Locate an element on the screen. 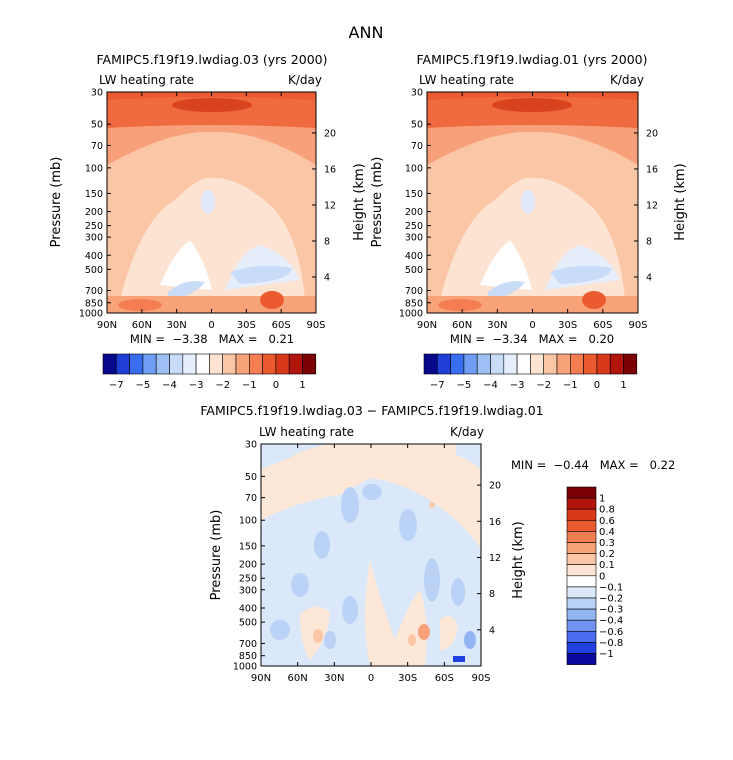 The height and width of the screenshot is (760, 733). x-tick-label: 60N is located at coordinates (462, 325).